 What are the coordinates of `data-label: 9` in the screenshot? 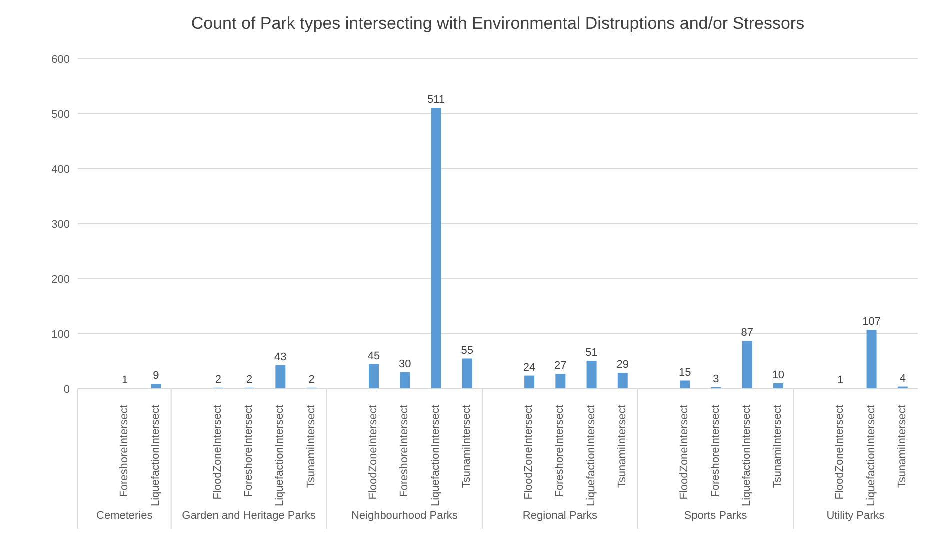 It's located at (156, 376).